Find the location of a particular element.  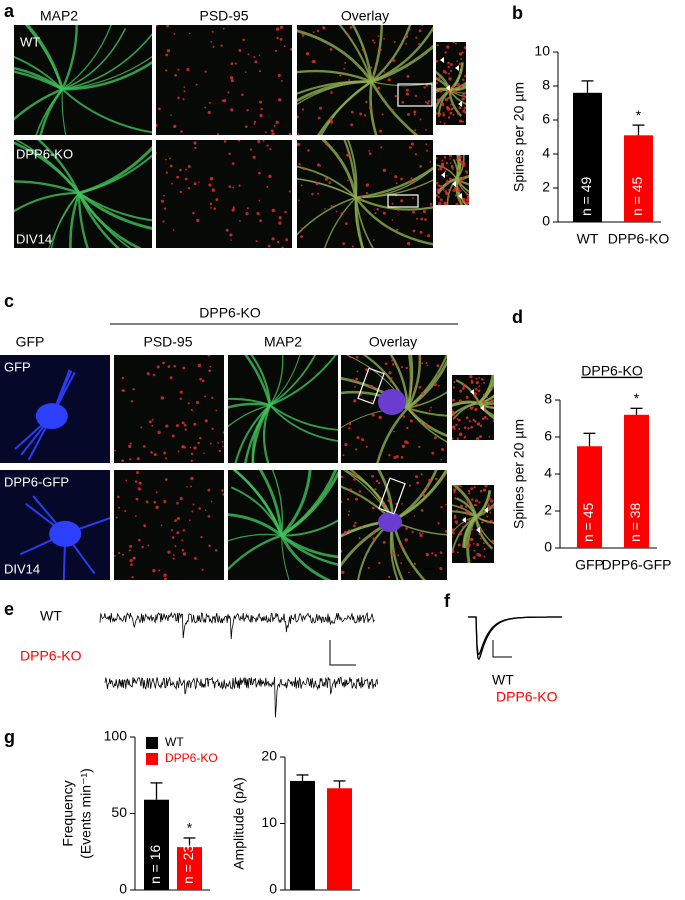

n-label: n = 49 is located at coordinates (586, 196).